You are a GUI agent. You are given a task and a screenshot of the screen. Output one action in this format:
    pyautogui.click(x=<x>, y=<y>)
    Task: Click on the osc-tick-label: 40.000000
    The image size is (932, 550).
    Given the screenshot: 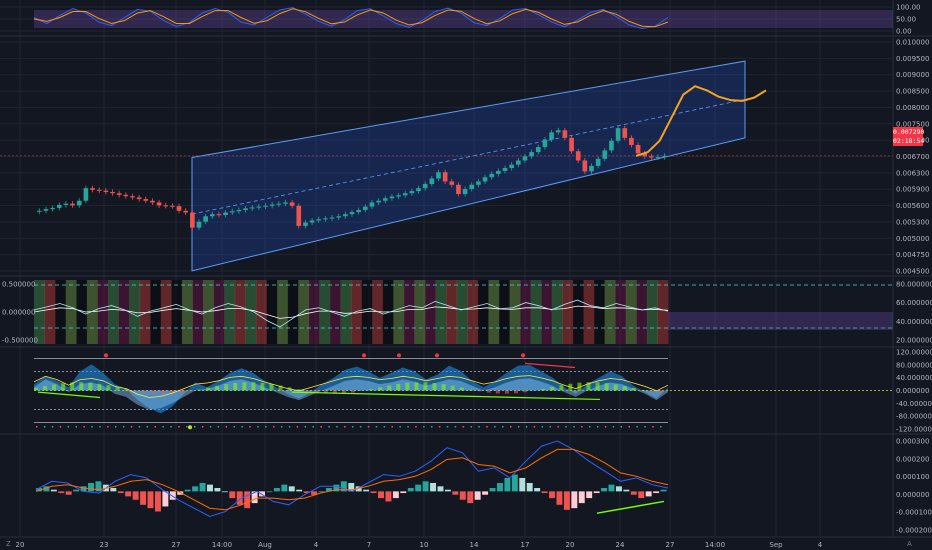 What is the action you would take?
    pyautogui.click(x=914, y=322)
    